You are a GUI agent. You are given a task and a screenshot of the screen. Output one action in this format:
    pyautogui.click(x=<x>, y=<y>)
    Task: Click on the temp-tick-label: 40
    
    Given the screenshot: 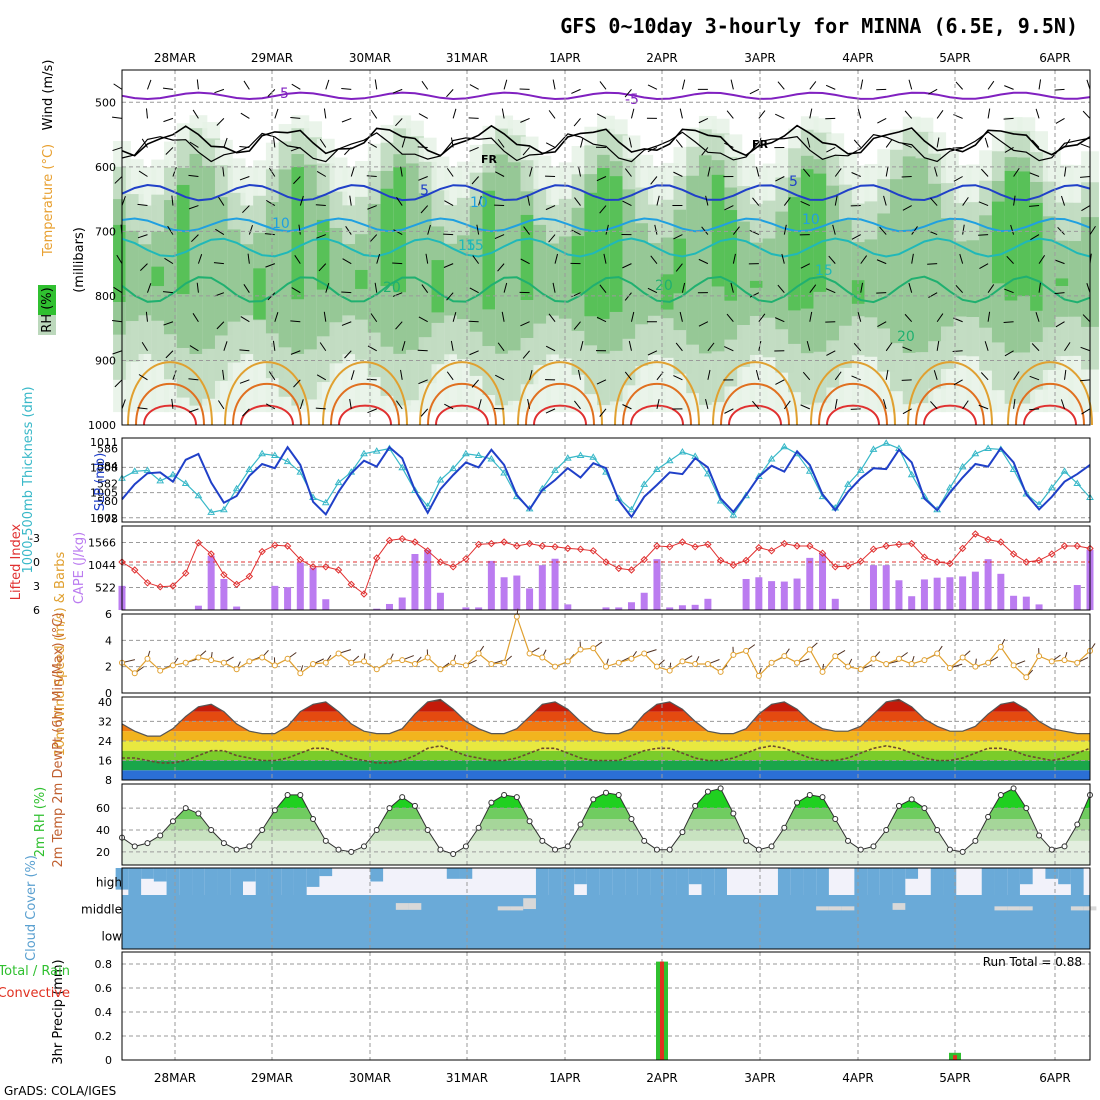 What is the action you would take?
    pyautogui.click(x=105, y=702)
    